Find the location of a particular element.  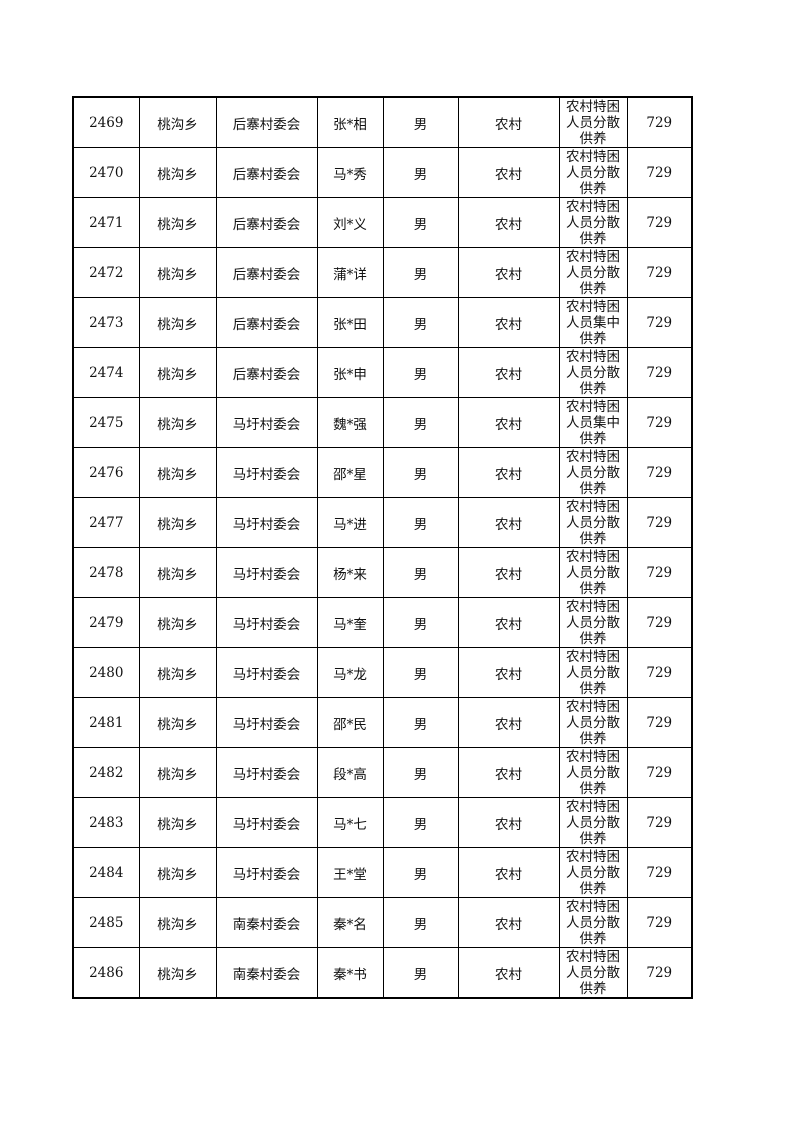

name-cell: 魏*强 is located at coordinates (350, 422).